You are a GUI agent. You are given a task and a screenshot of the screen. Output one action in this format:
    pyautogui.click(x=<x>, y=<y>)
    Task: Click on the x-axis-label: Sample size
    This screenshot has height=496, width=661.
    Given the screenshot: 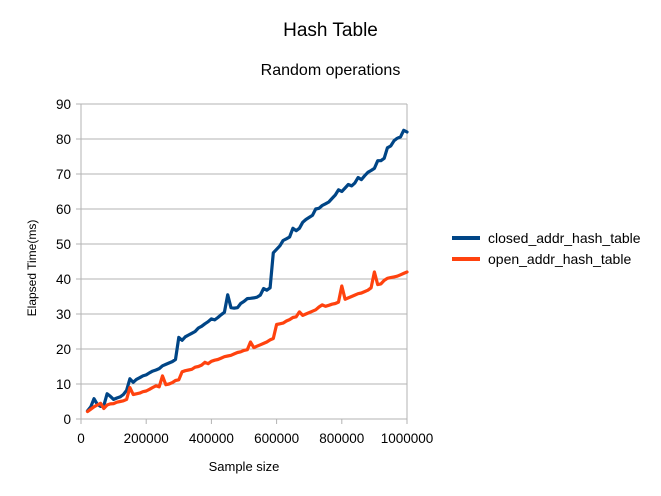 What is the action you would take?
    pyautogui.click(x=244, y=466)
    